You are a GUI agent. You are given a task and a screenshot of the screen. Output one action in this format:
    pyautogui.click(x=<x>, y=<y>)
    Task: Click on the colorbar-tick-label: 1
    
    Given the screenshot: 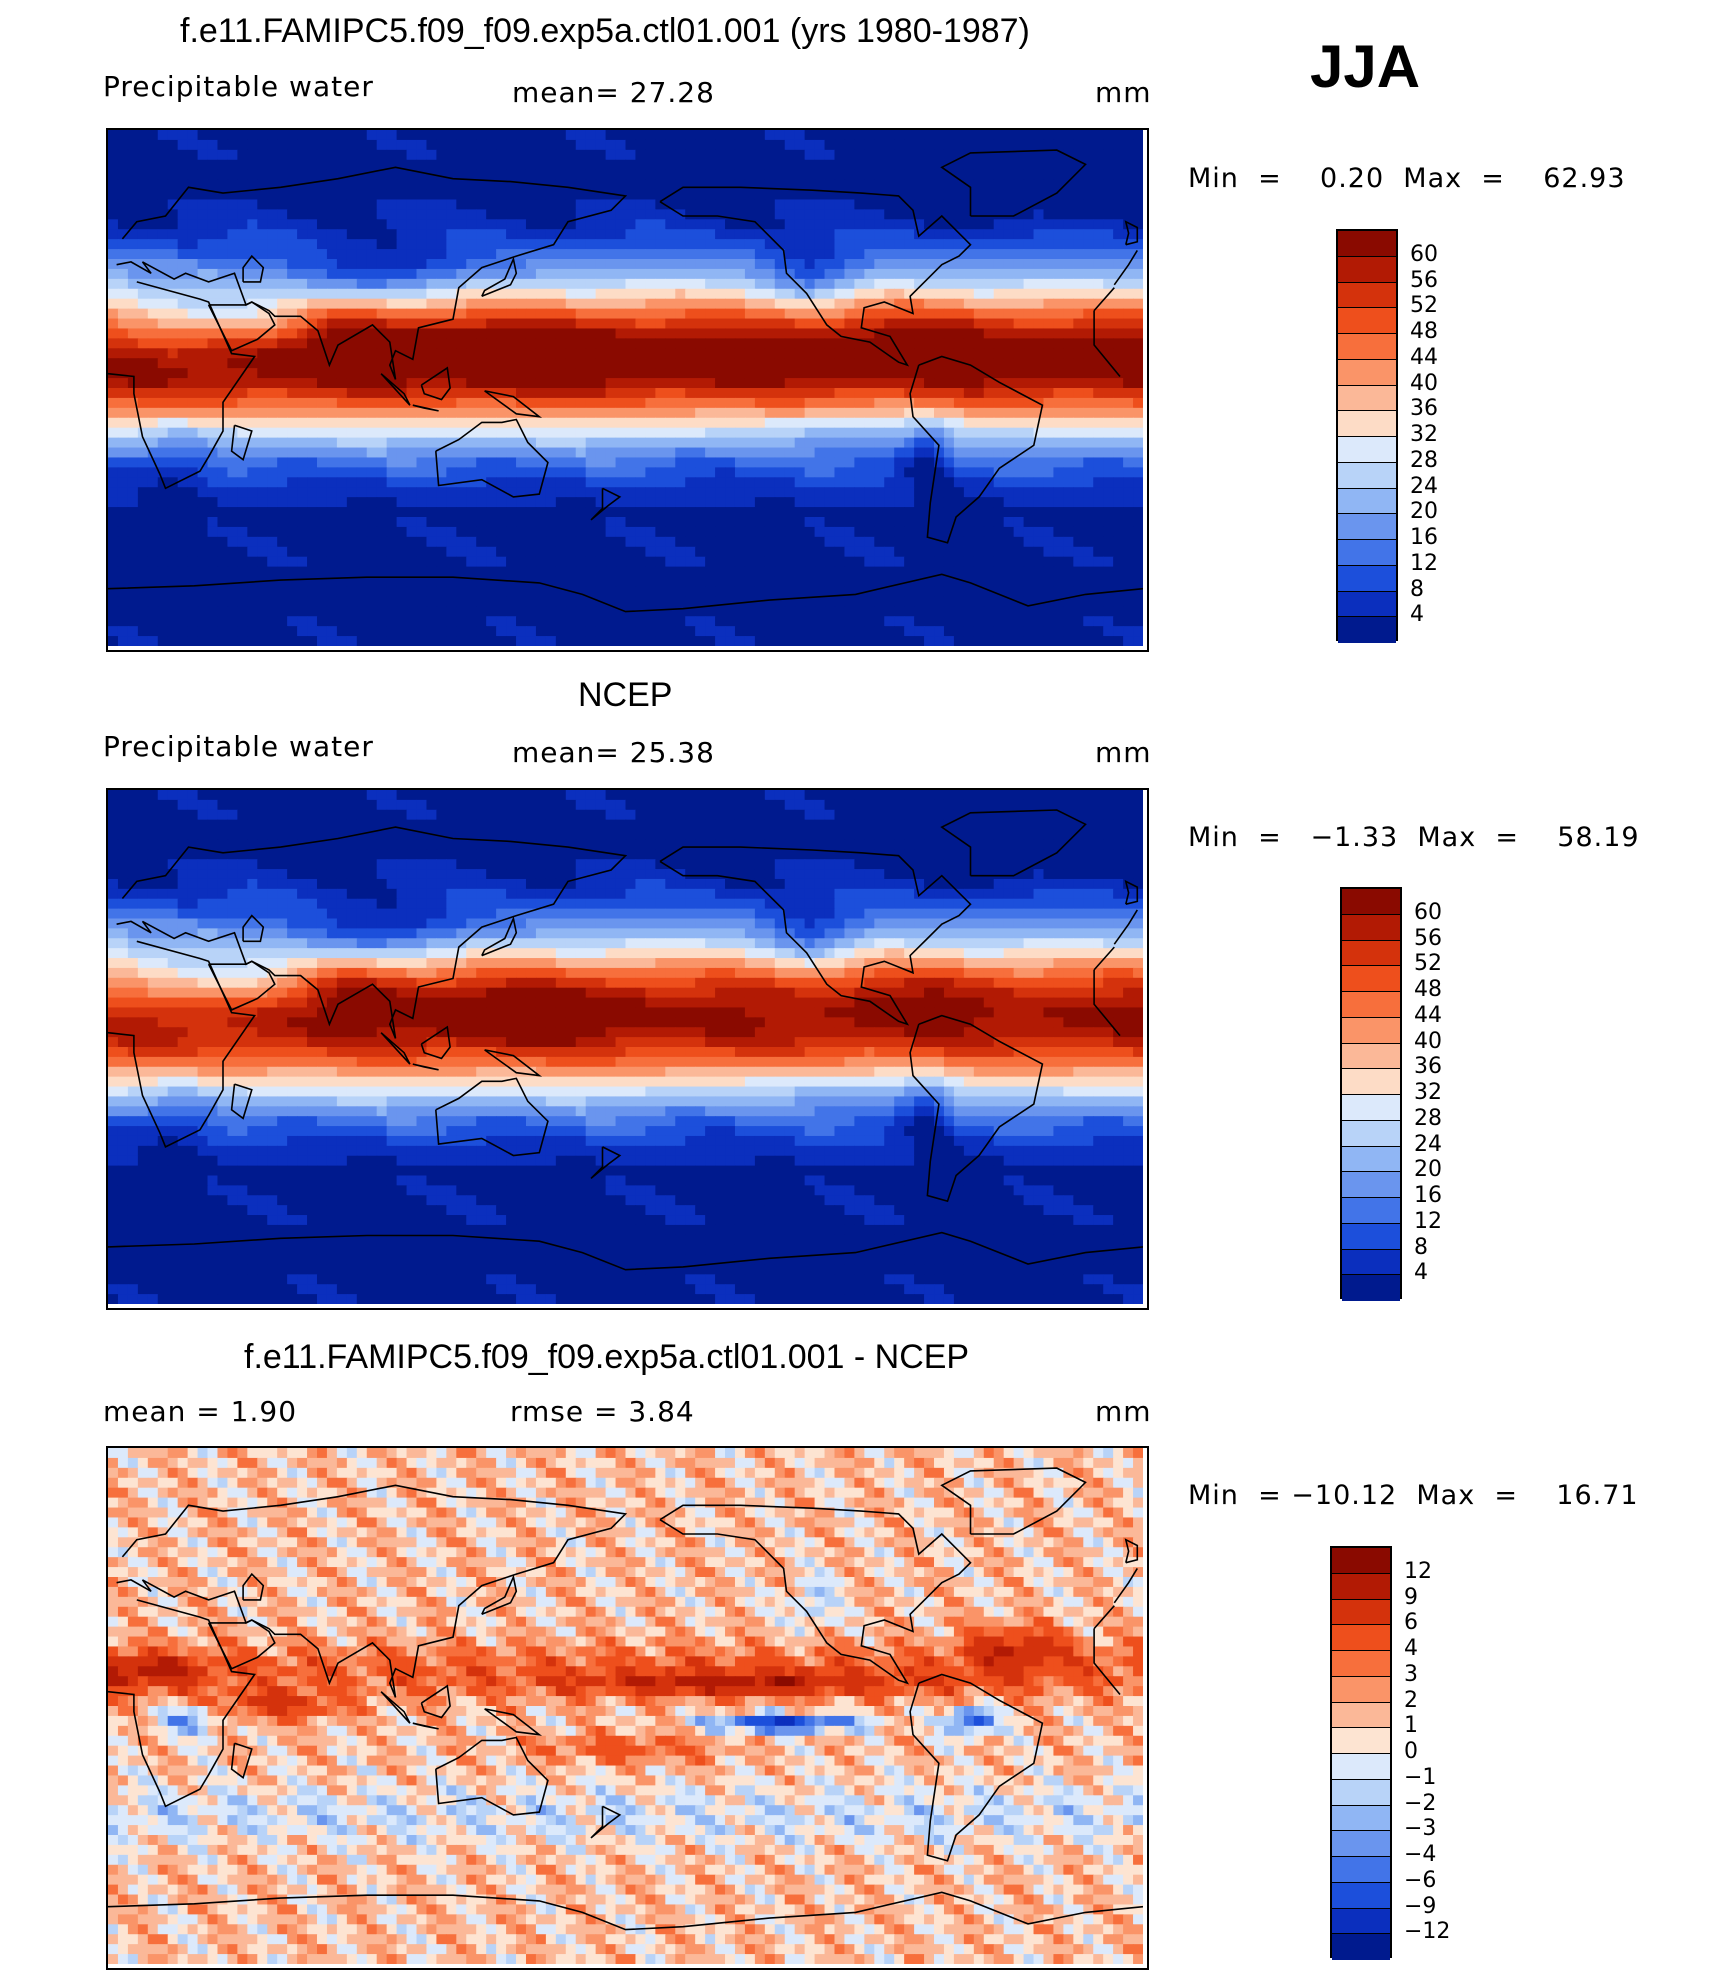 What is the action you would take?
    pyautogui.click(x=1411, y=1726)
    